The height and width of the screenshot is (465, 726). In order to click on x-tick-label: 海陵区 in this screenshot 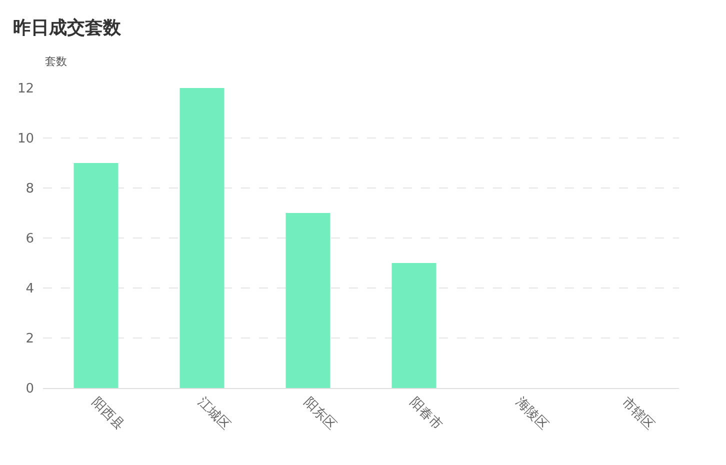, I will do `click(531, 414)`.